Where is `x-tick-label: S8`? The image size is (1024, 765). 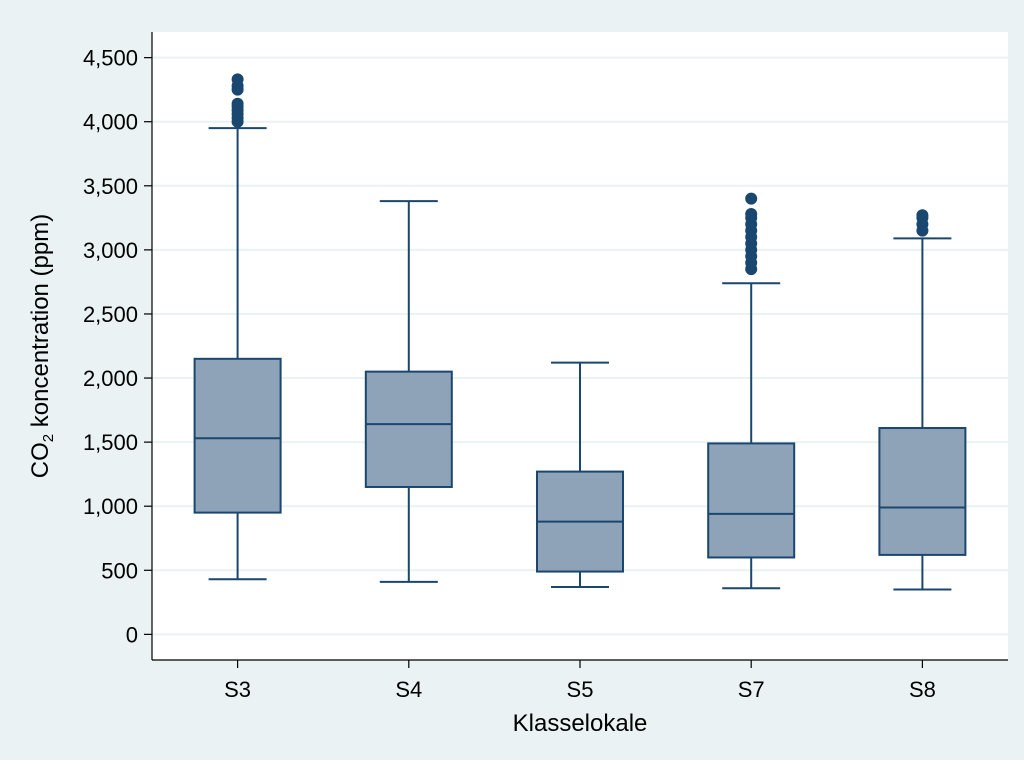
x-tick-label: S8 is located at coordinates (922, 689).